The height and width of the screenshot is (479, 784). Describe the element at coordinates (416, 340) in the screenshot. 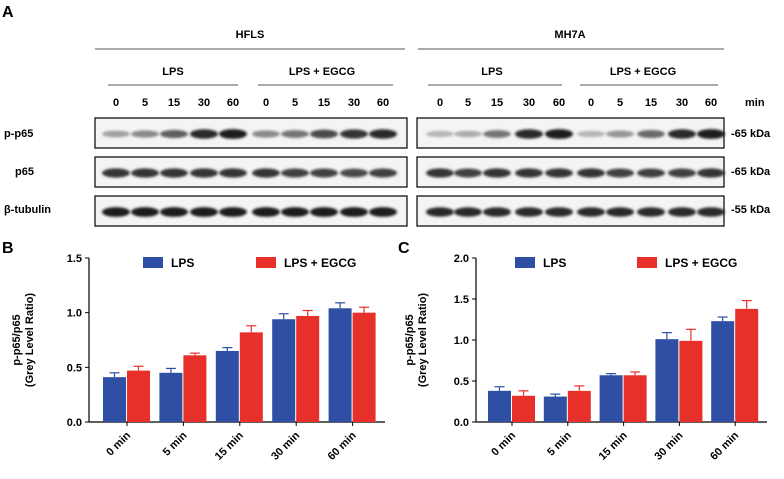

I see `y-axis-label: p-p65/p65(Grey Level Ratio)` at that location.